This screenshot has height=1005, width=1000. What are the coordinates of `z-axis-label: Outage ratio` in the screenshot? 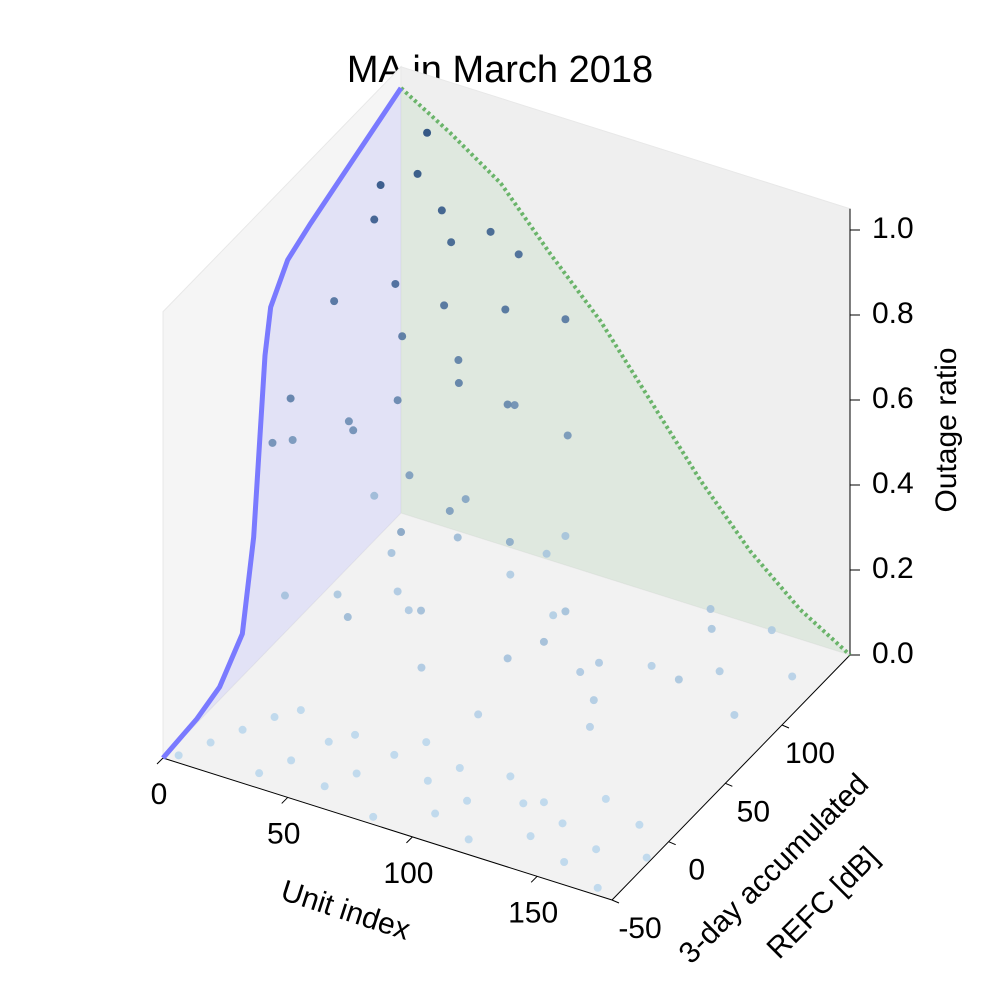 It's located at (946, 429).